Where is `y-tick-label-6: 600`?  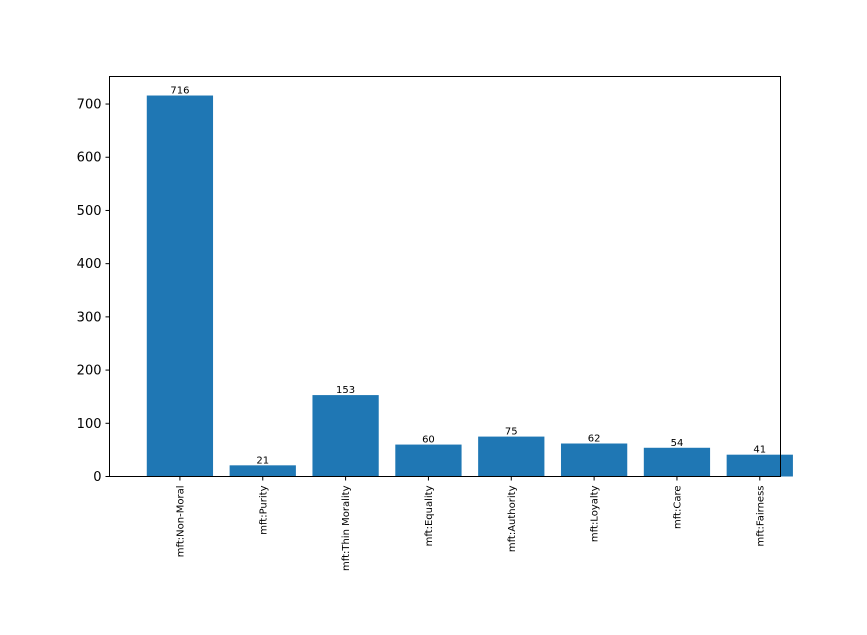
y-tick-label-6: 600 is located at coordinates (89, 158).